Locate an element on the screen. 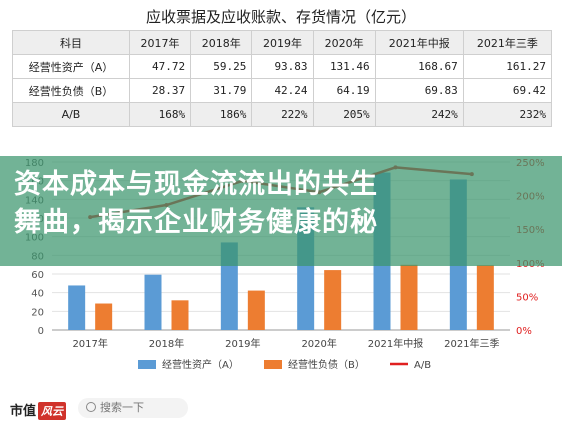 Image resolution: width=562 pixels, height=426 pixels. x-axis-tick-label: 2018年 is located at coordinates (166, 343).